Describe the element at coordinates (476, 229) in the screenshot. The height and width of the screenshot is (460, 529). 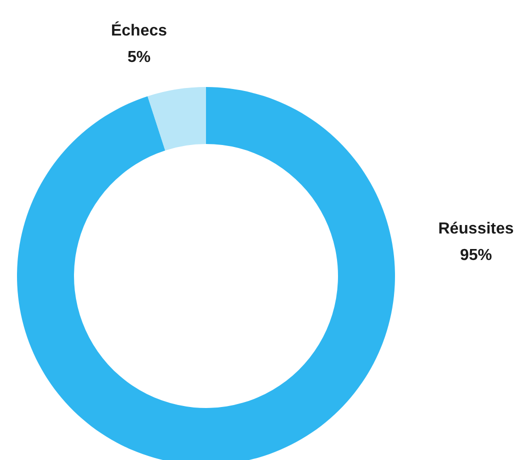
I see `slice-label: Réussites` at that location.